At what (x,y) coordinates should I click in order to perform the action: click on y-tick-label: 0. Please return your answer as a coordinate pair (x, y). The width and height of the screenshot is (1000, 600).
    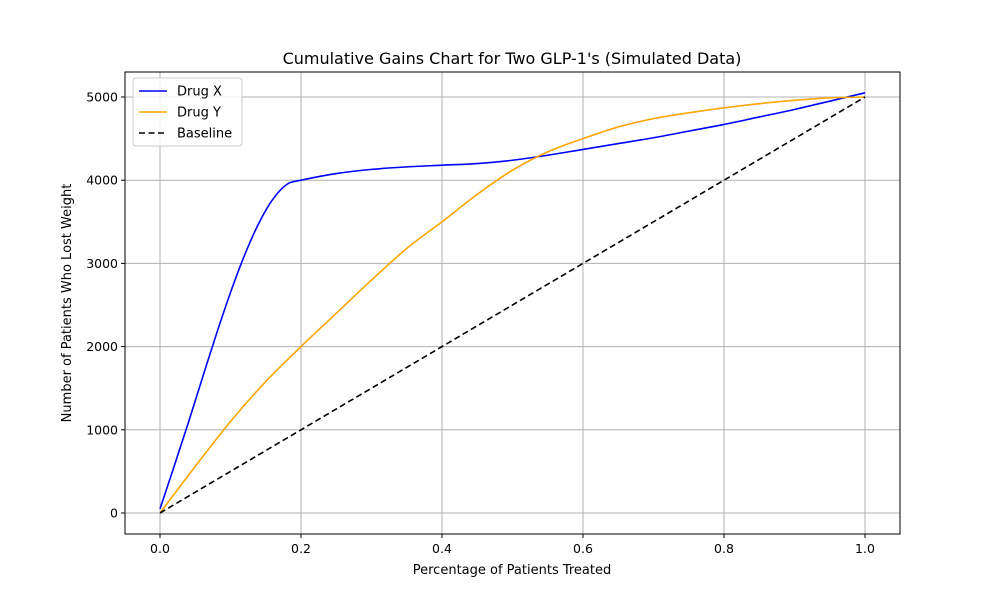
    Looking at the image, I should click on (114, 513).